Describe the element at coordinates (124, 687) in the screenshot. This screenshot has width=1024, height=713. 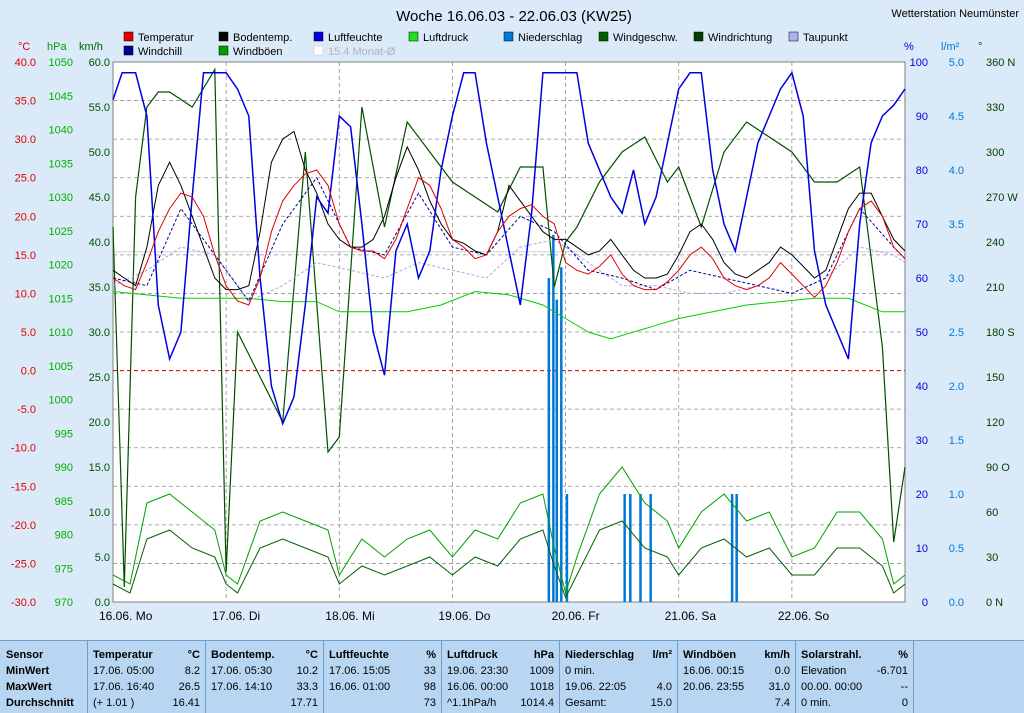
I see `stats-max-time: 17.06. 16:40` at that location.